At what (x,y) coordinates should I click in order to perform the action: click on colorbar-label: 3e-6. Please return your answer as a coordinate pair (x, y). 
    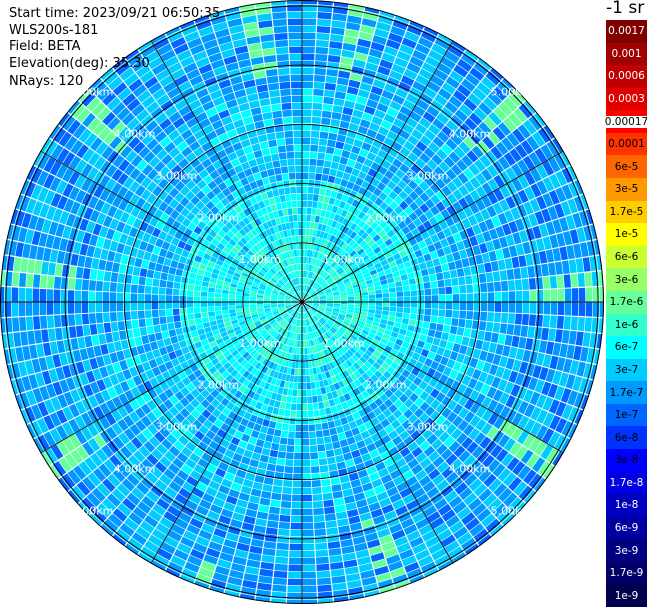
    Looking at the image, I should click on (626, 279).